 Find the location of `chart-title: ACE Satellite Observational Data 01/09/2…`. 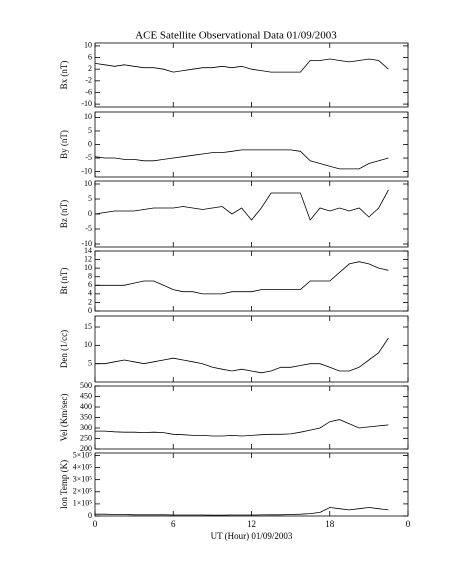

chart-title: ACE Satellite Observational Data 01/09/2… is located at coordinates (236, 36).